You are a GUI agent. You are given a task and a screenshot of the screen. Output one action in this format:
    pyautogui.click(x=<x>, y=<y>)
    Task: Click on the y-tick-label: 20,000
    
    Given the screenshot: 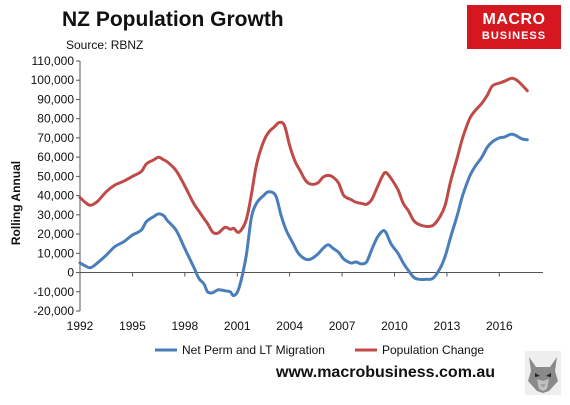 What is the action you would take?
    pyautogui.click(x=55, y=234)
    